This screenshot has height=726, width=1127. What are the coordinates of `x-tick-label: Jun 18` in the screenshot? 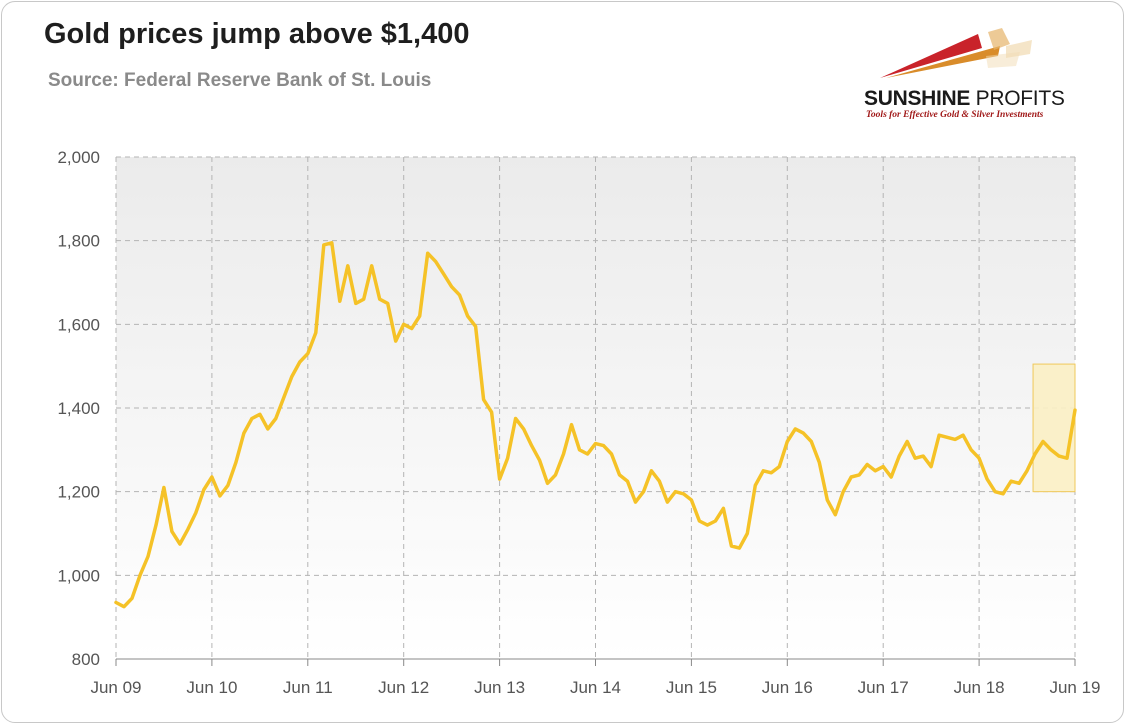 It's located at (979, 687).